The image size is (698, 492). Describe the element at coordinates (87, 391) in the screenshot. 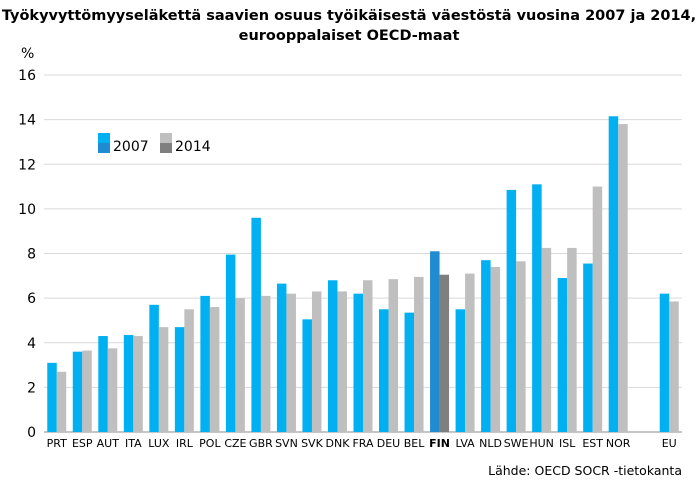

I see `bar-2014-esp` at that location.